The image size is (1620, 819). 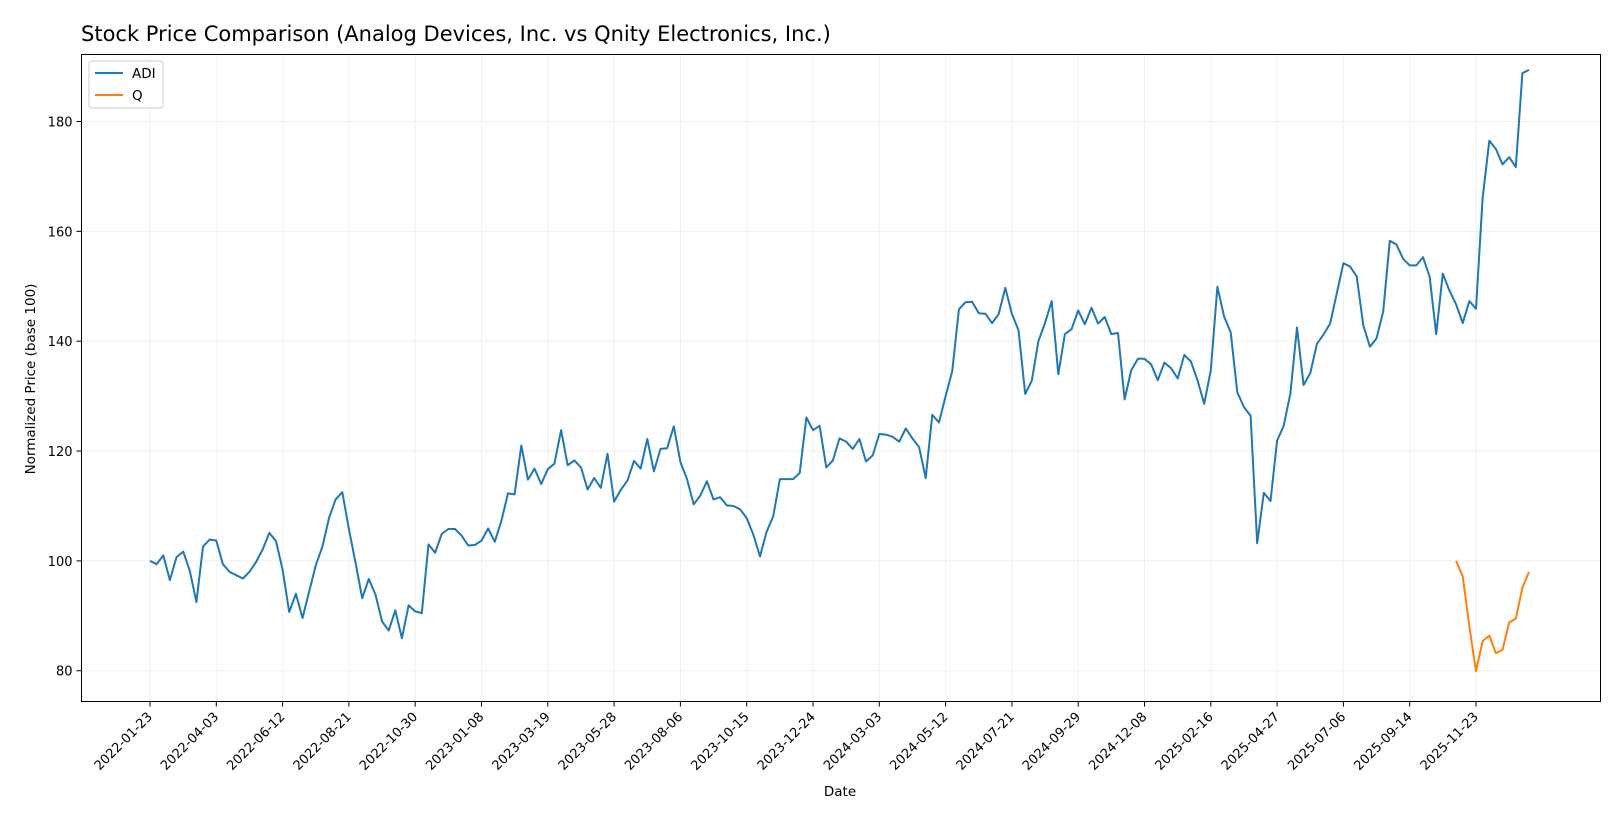 I want to click on x-tick-label: 2023-12-24, so click(x=787, y=742).